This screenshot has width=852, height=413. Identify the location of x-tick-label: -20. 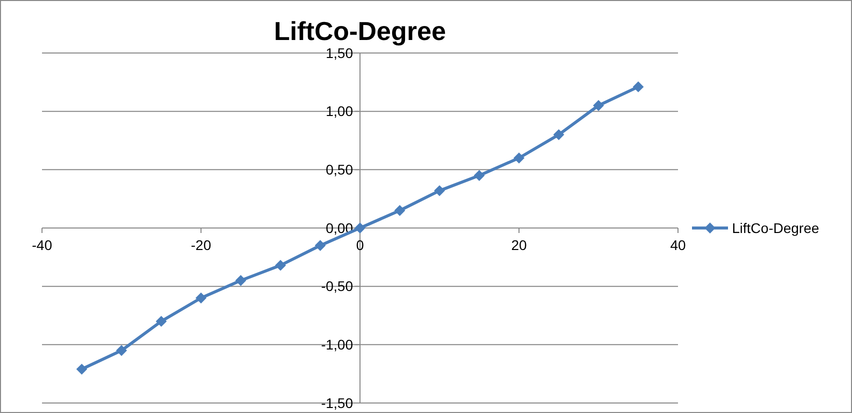
(201, 245).